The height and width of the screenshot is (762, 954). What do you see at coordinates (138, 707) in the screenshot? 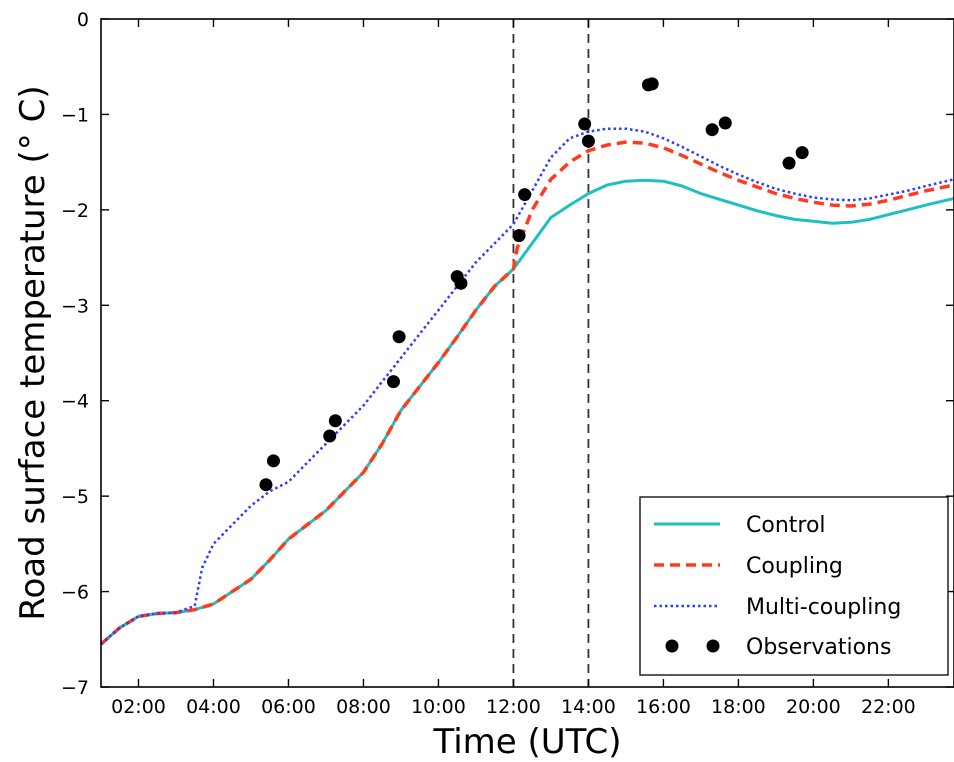
I see `x-tick-label: 02:00` at bounding box center [138, 707].